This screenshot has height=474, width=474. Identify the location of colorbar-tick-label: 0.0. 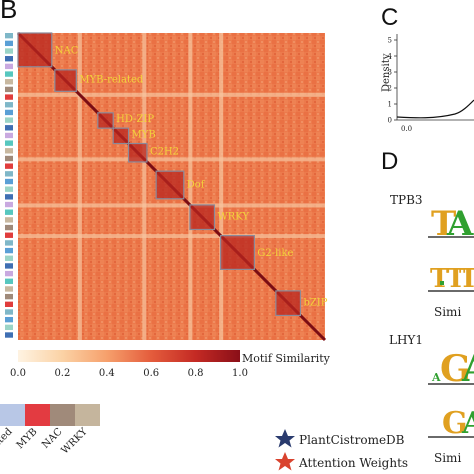
(18, 373).